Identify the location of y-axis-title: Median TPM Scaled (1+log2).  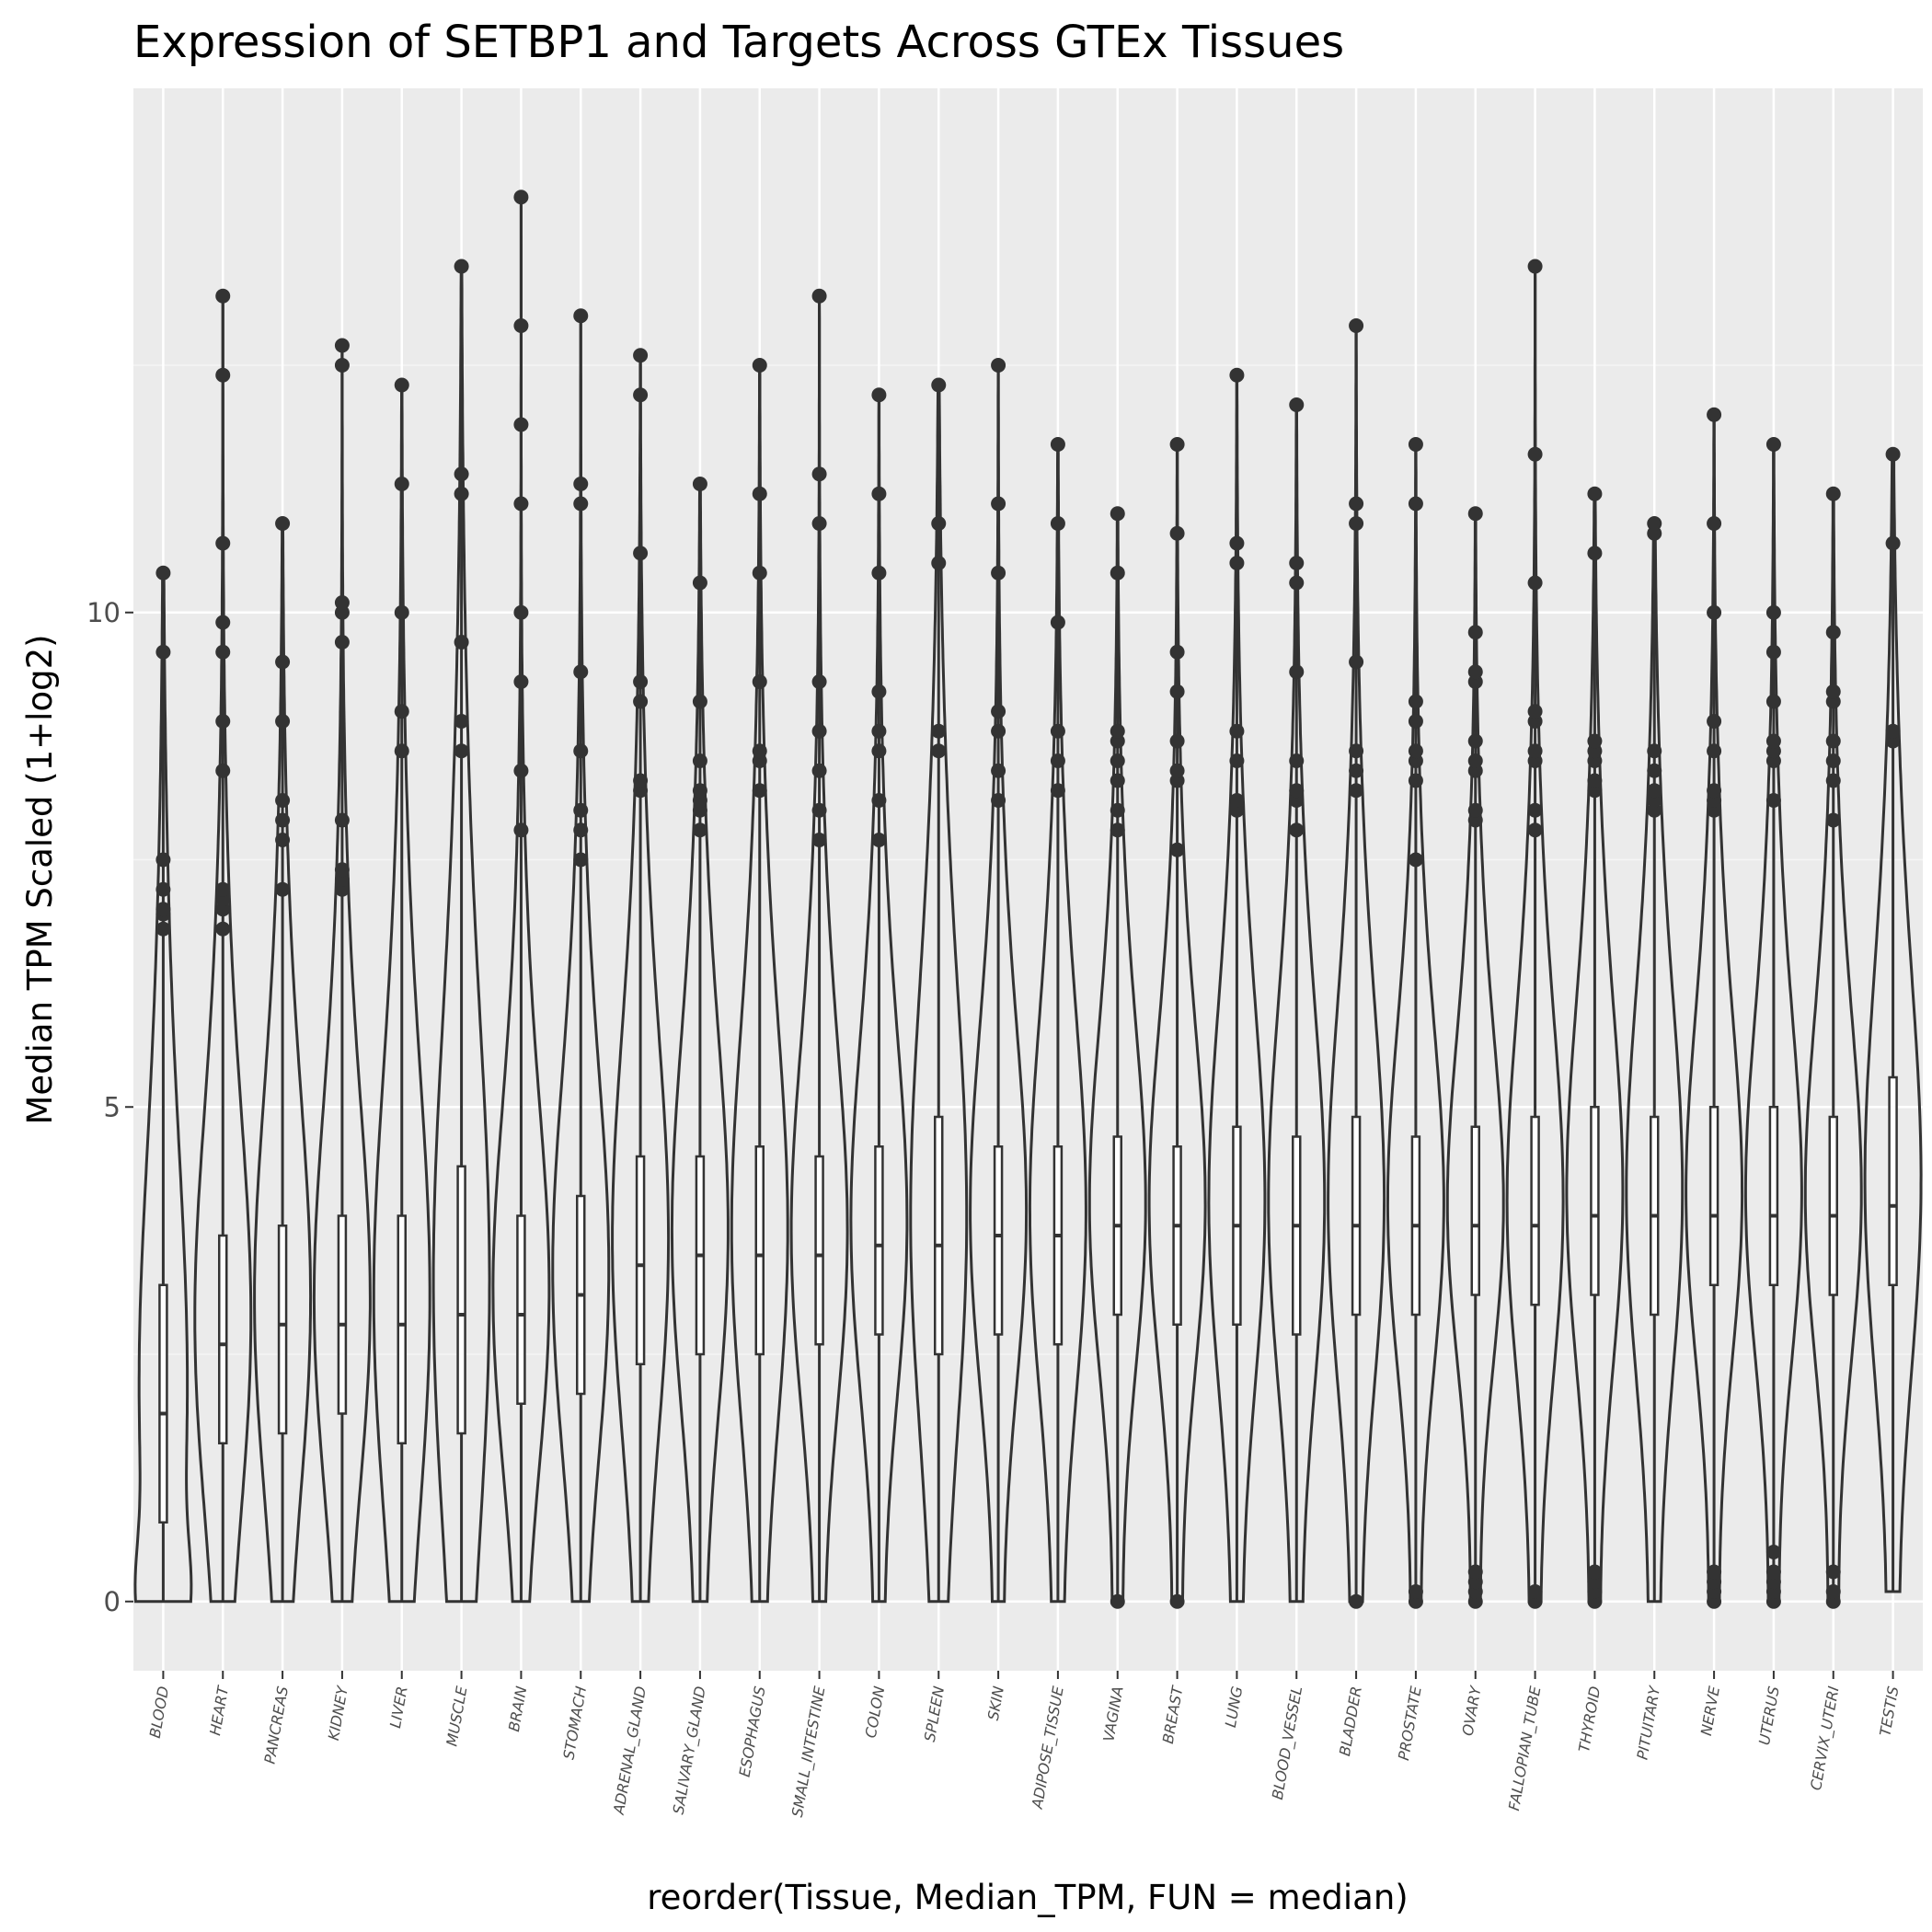
(40, 879).